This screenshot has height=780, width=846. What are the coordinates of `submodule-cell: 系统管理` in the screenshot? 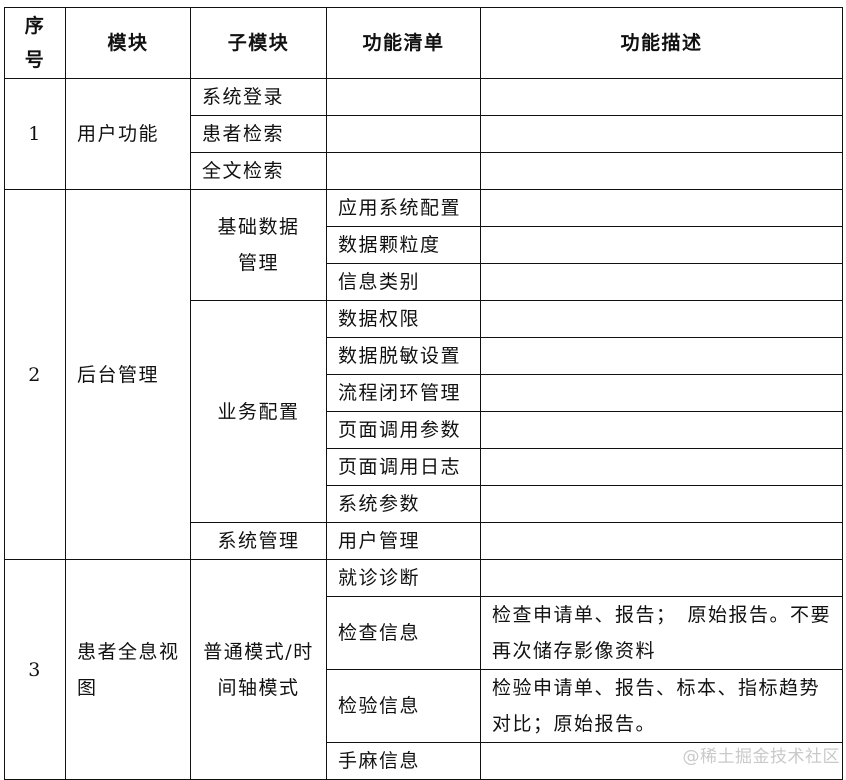 It's located at (258, 541).